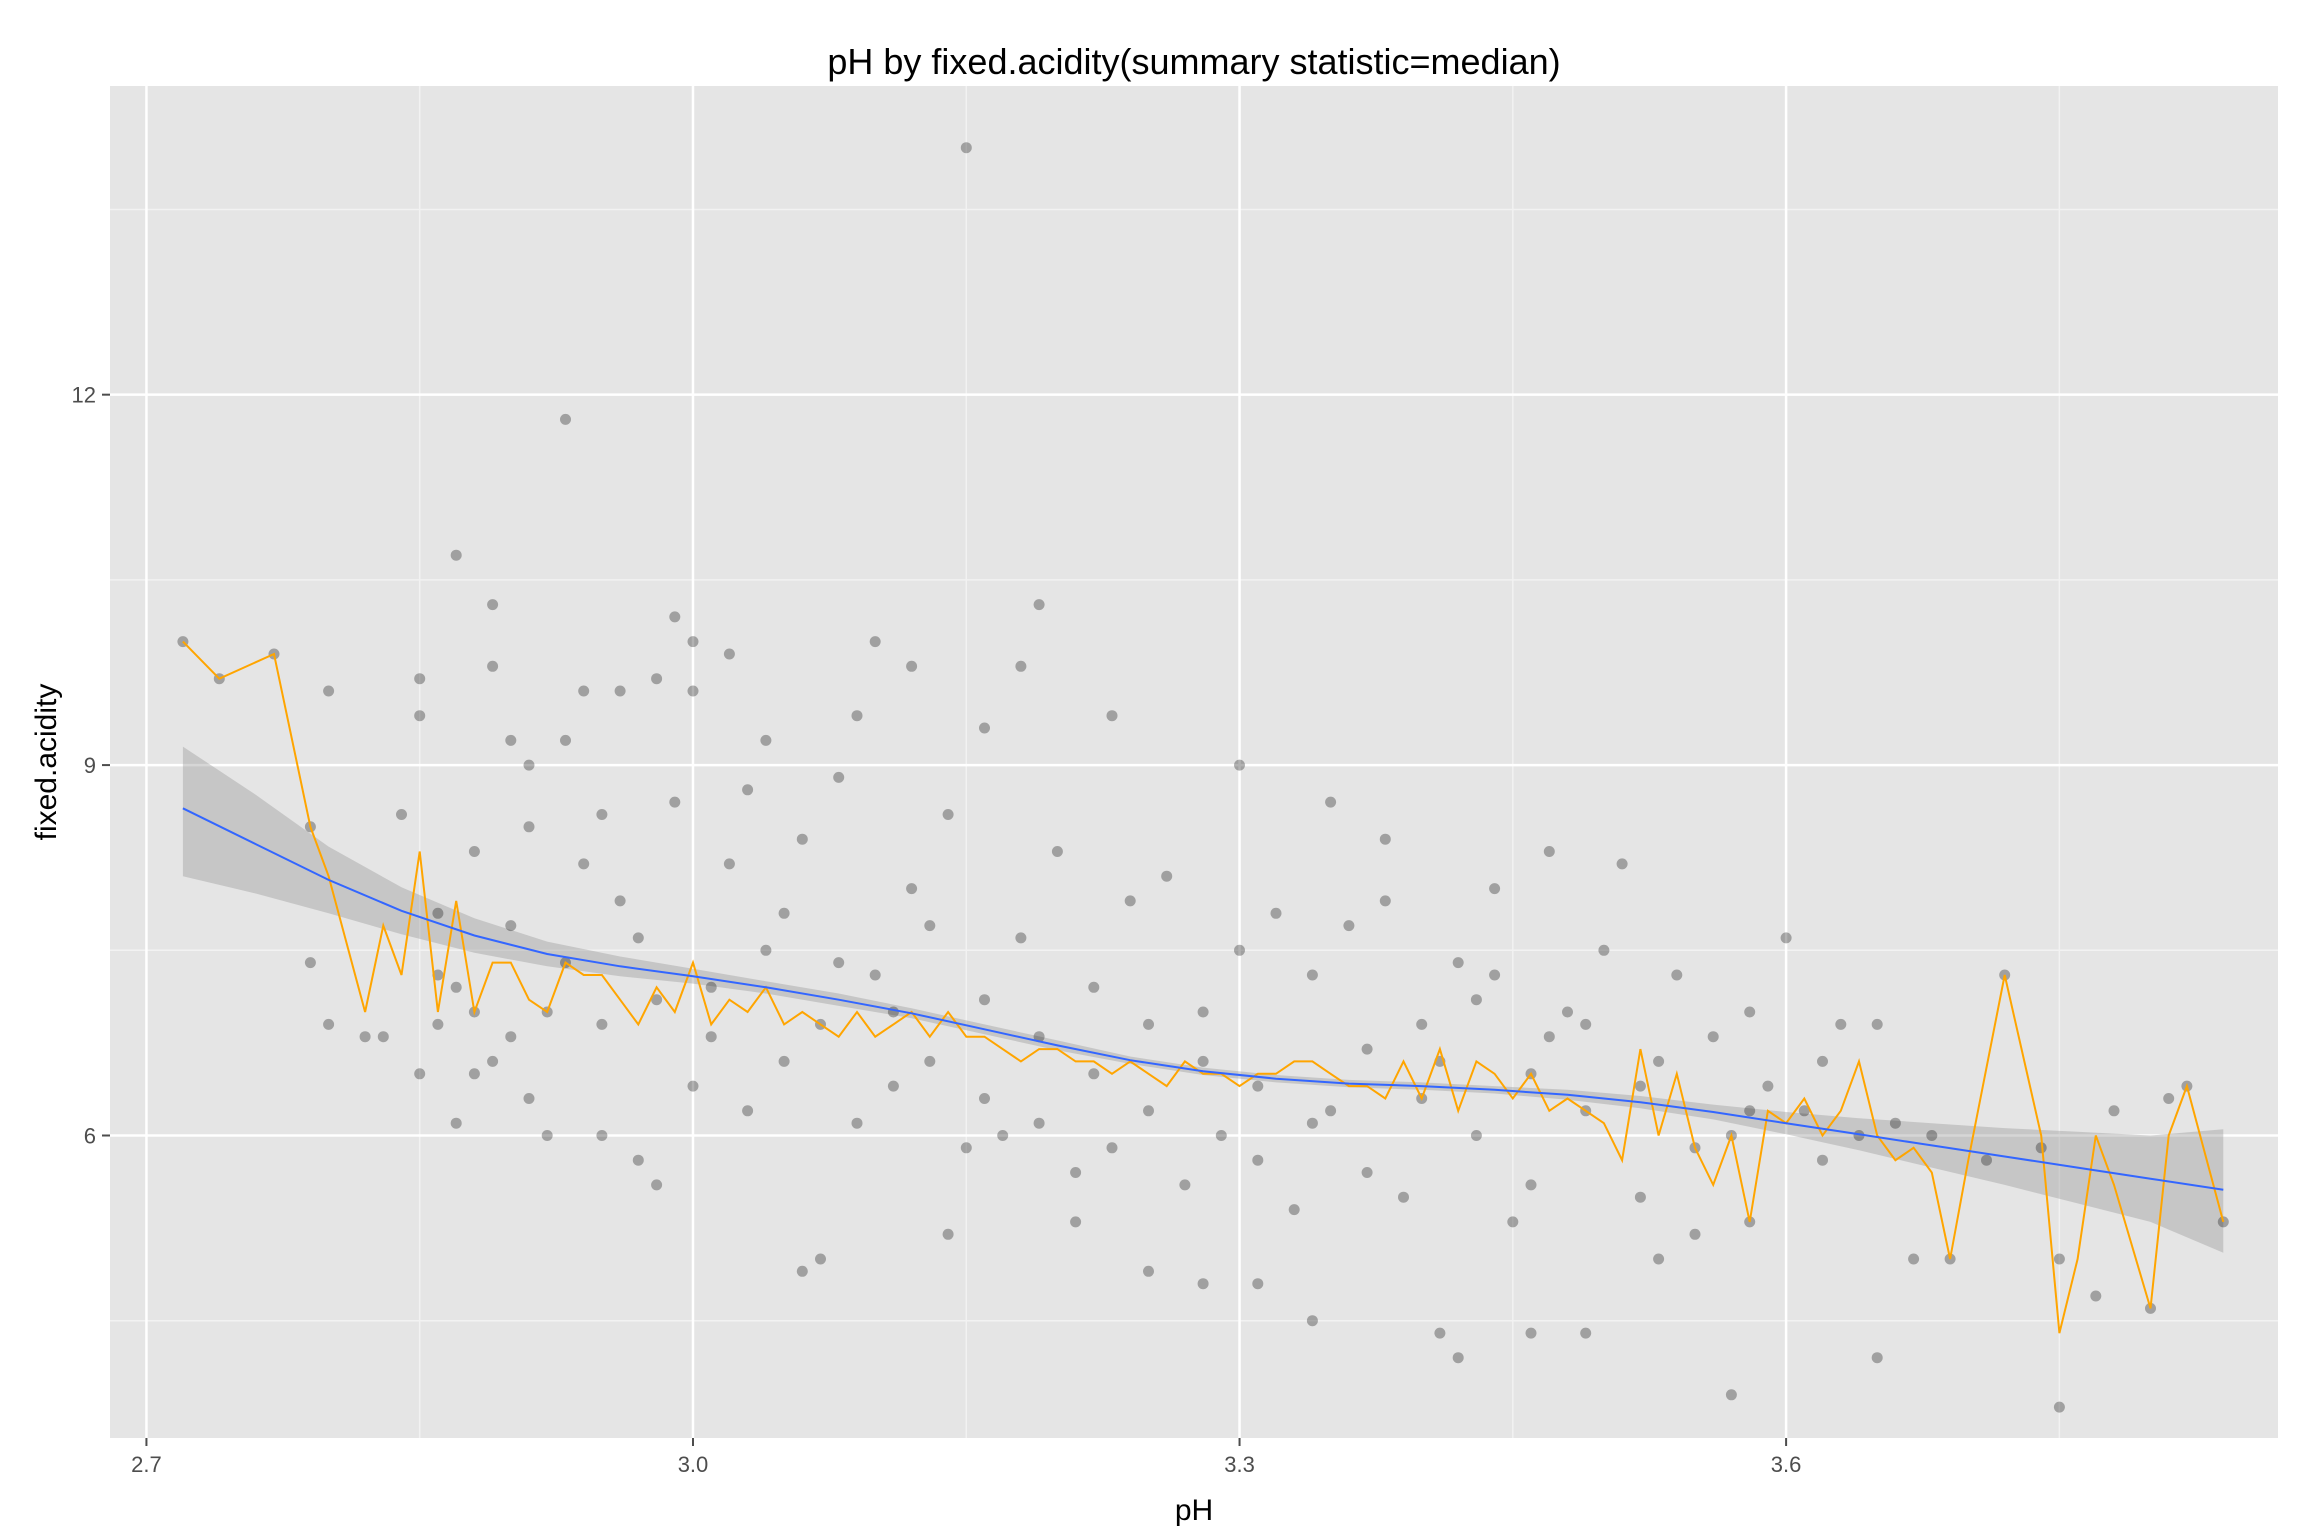 This screenshot has width=2304, height=1536. I want to click on x-axis-title: pH, so click(1194, 1510).